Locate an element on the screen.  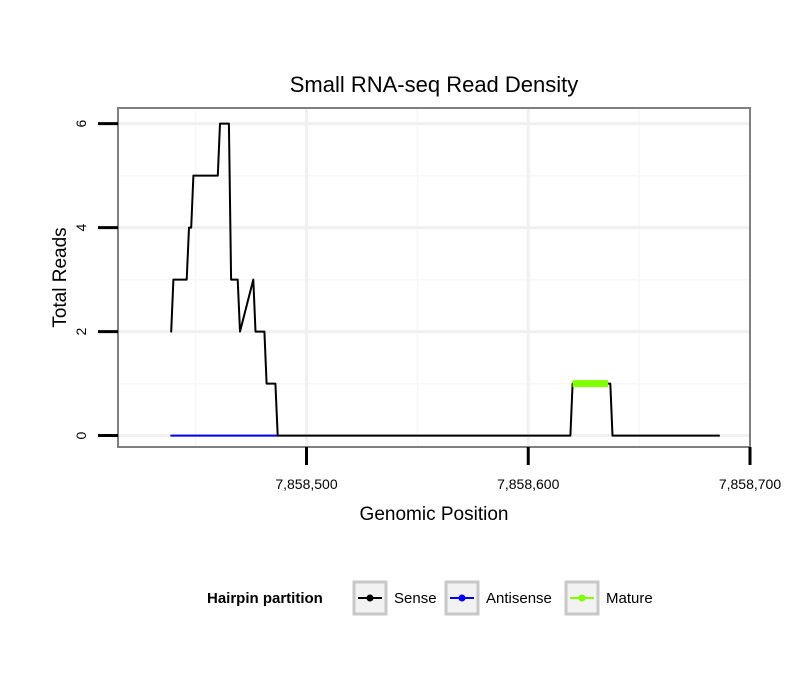
y-tick-label: 6 is located at coordinates (81, 123).